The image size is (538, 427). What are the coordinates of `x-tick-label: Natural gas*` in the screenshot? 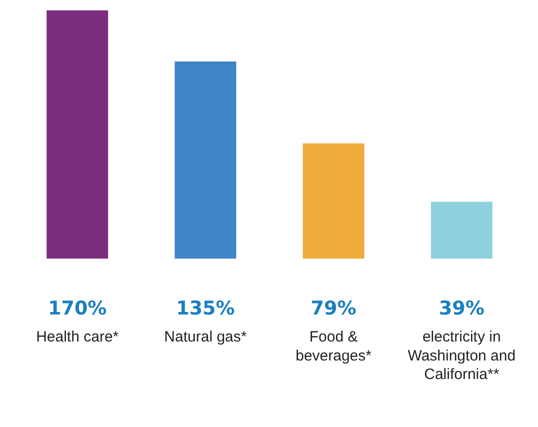 It's located at (205, 337).